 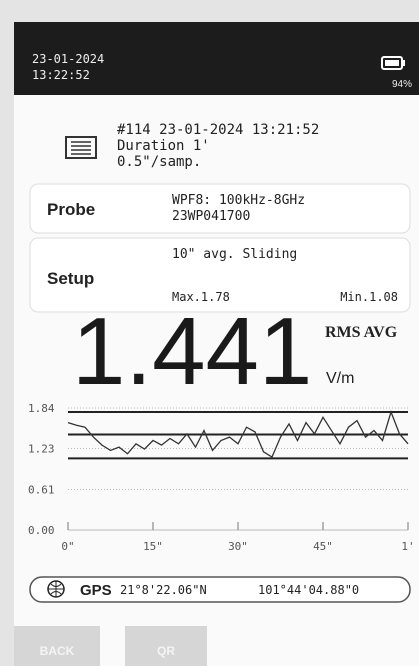 What do you see at coordinates (153, 546) in the screenshot?
I see `x-tick-label: 15"` at bounding box center [153, 546].